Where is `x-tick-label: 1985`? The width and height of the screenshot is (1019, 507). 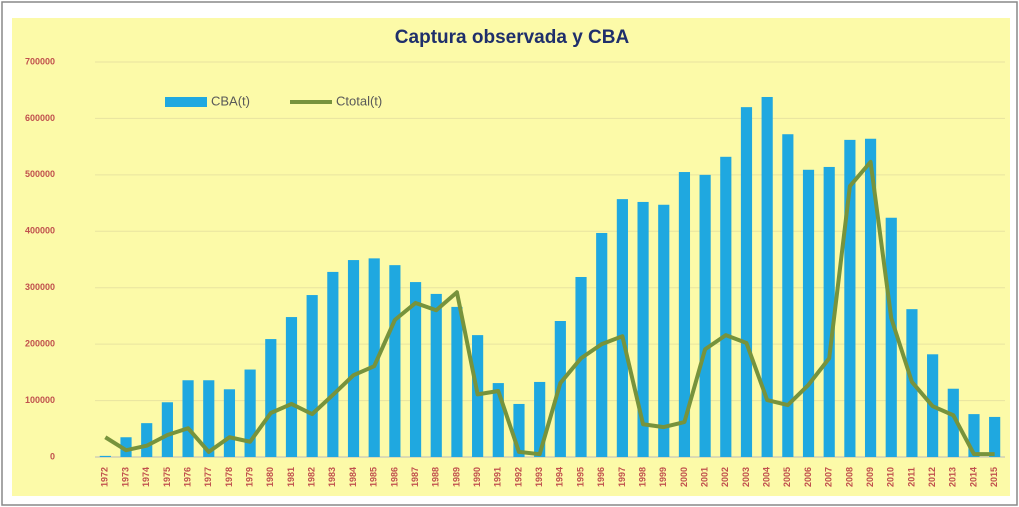
x-tick-label: 1985 is located at coordinates (374, 477).